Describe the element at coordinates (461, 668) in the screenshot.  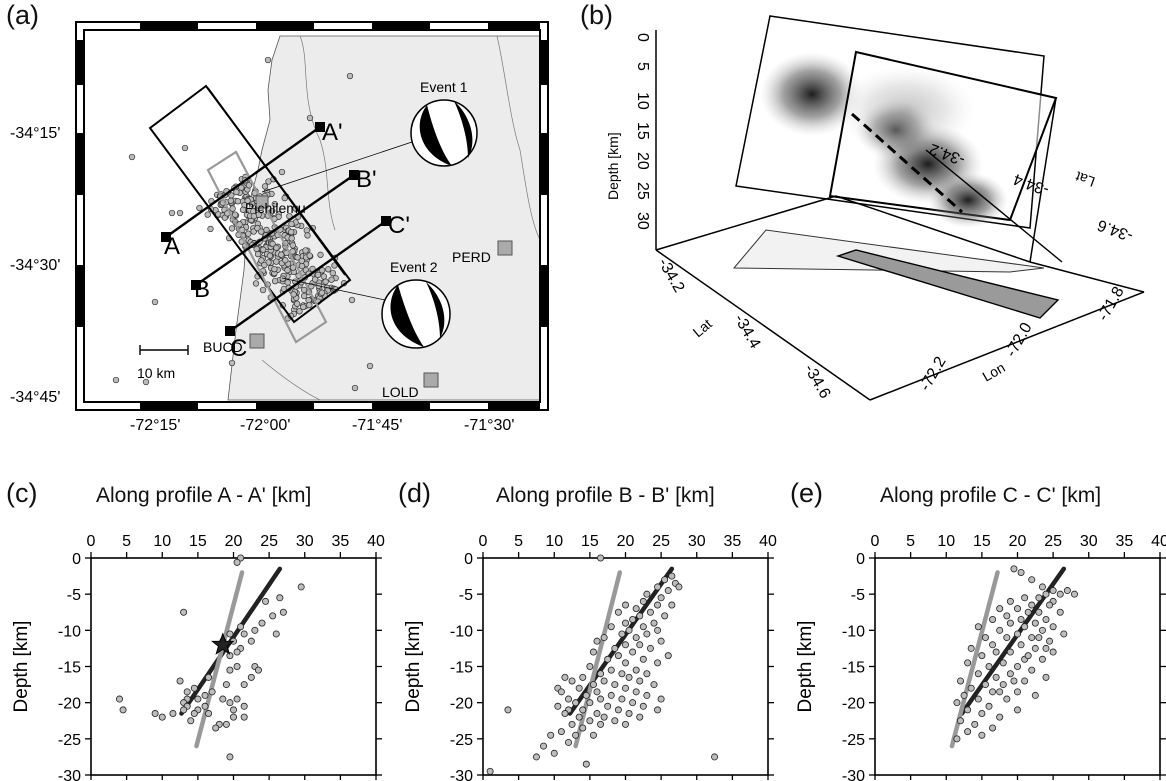
I see `y-tick-label: -15` at that location.